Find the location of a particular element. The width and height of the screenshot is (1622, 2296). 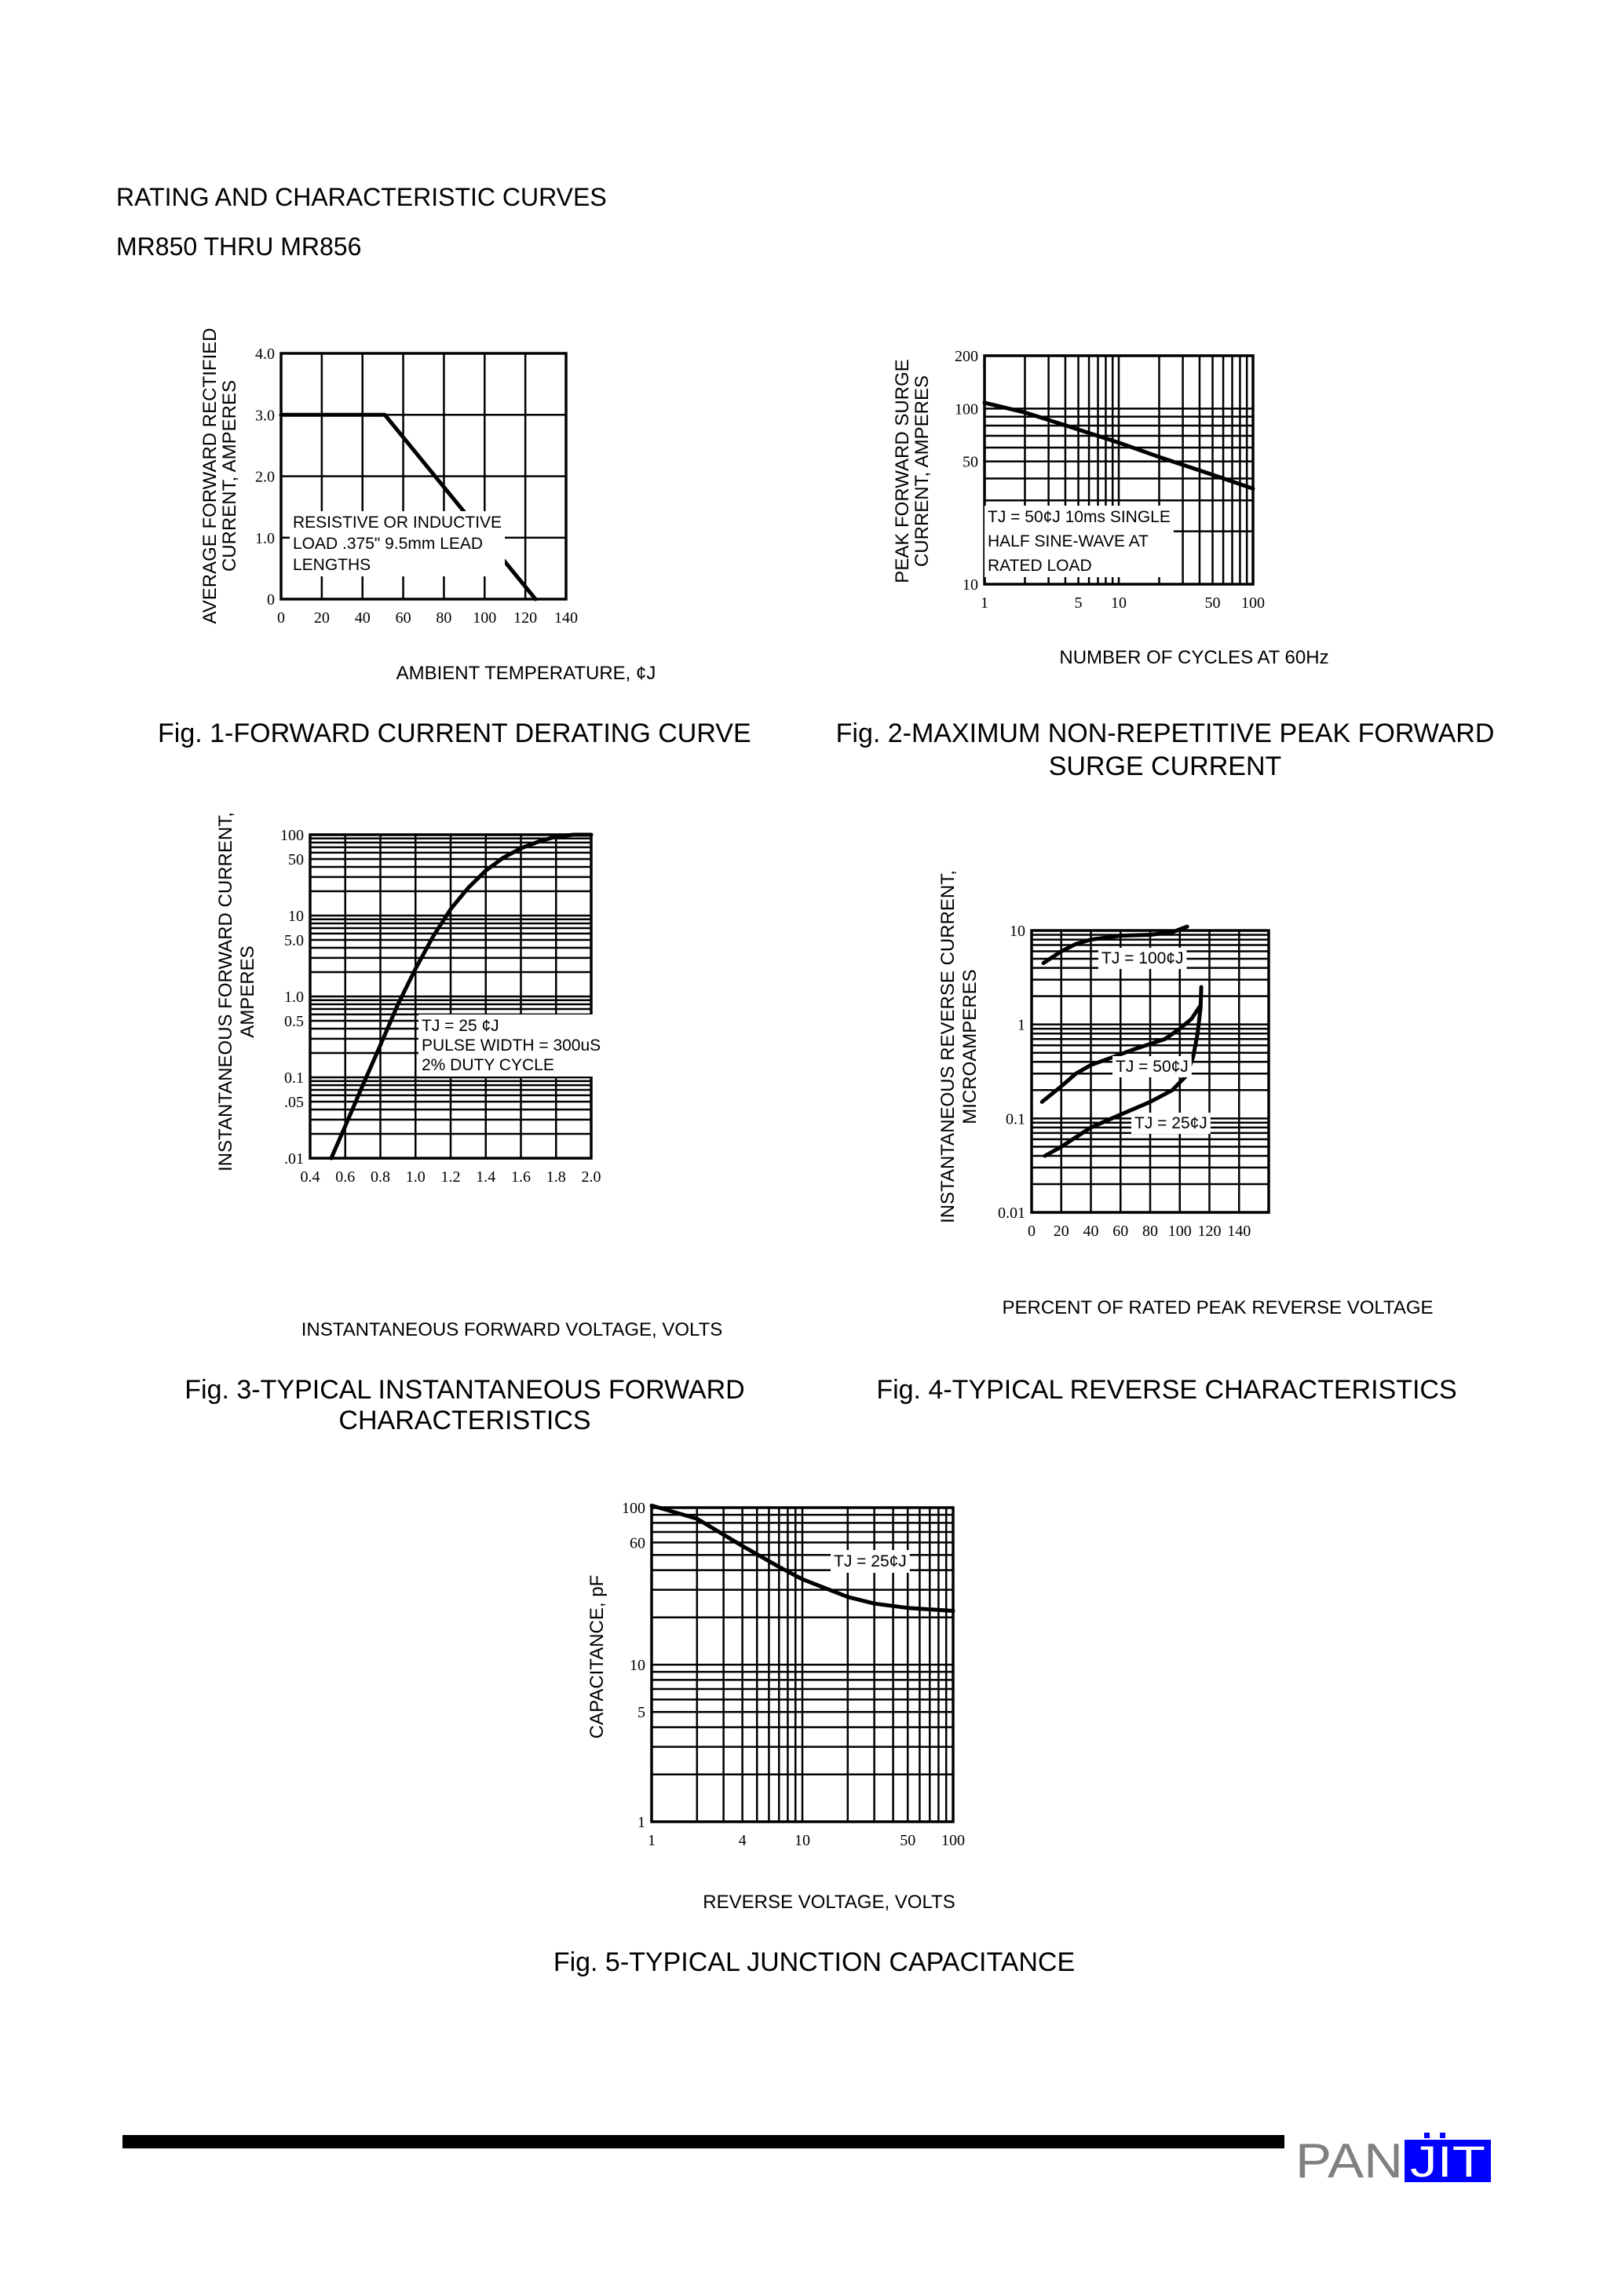

x-tick-label: 50 is located at coordinates (908, 1840).